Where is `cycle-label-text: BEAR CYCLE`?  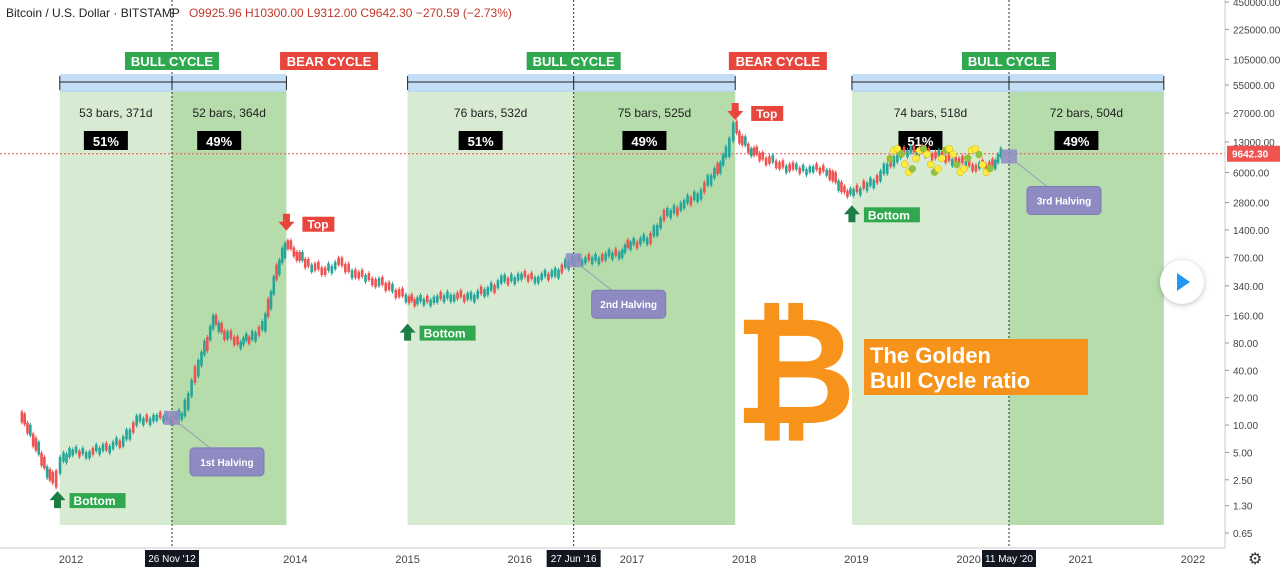
cycle-label-text: BEAR CYCLE is located at coordinates (778, 61).